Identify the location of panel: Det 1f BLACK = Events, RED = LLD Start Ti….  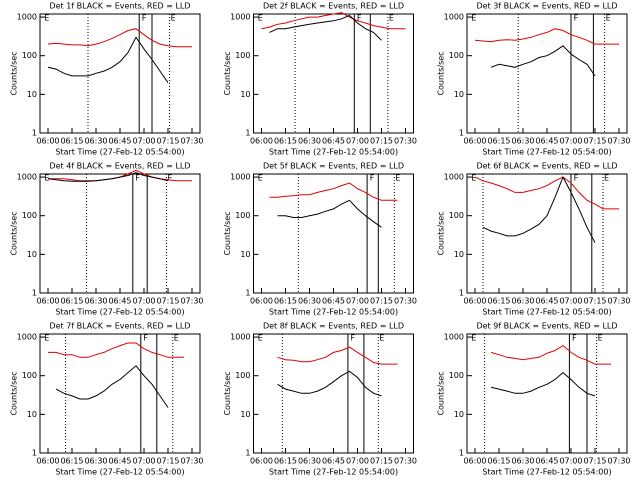
(107, 79).